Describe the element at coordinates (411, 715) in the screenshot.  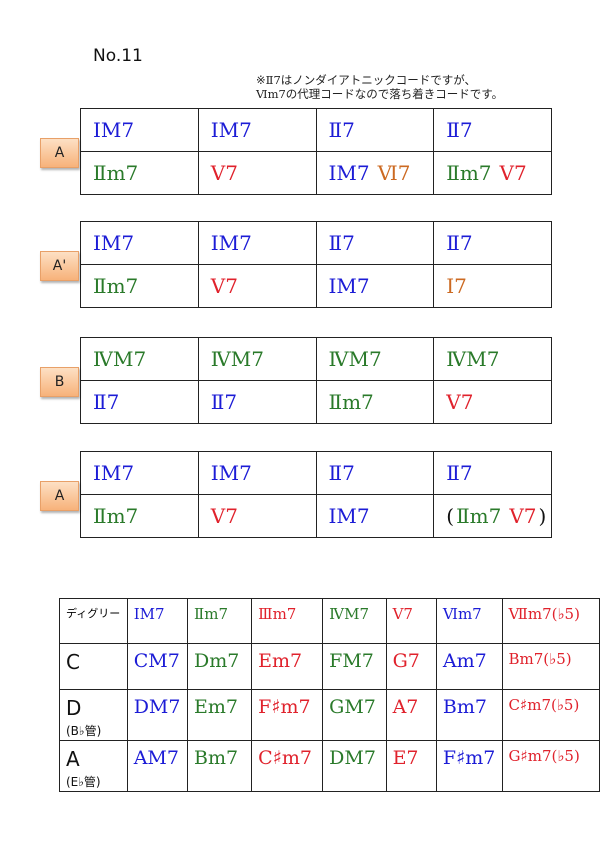
I see `chord-cell: A7` at that location.